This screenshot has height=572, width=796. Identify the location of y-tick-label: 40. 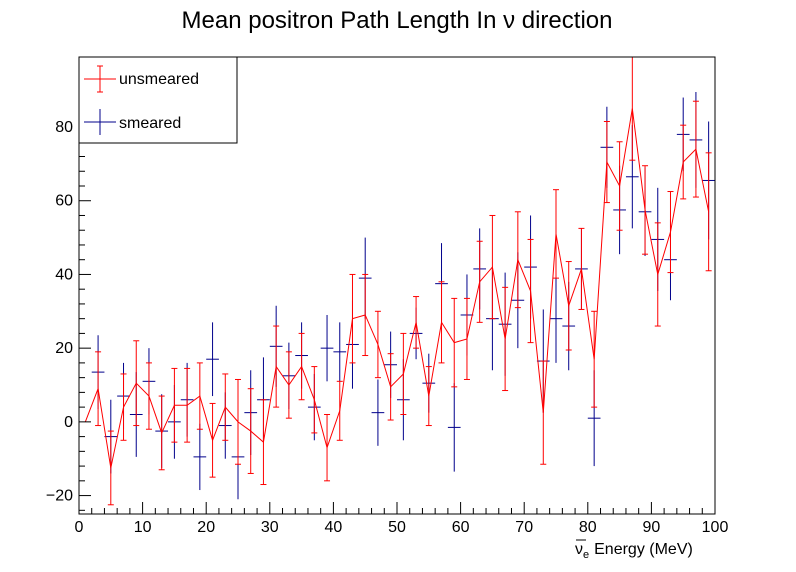
(64, 274).